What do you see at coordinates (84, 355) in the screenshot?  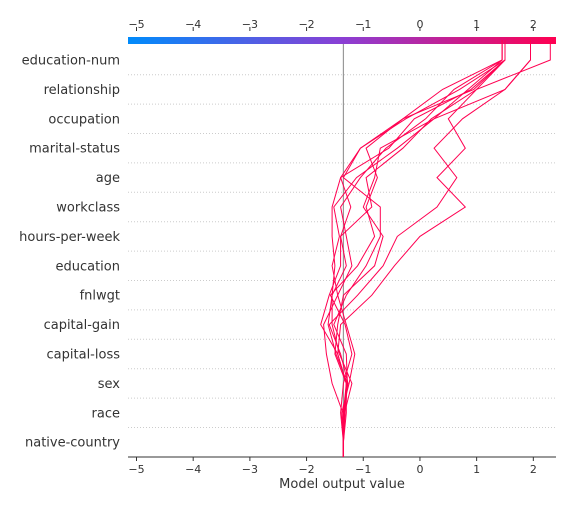 I see `feature-label: capital-loss` at bounding box center [84, 355].